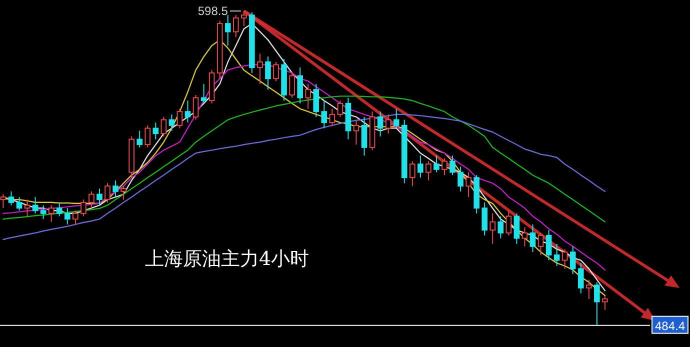  I want to click on text: 484.4, so click(670, 325).